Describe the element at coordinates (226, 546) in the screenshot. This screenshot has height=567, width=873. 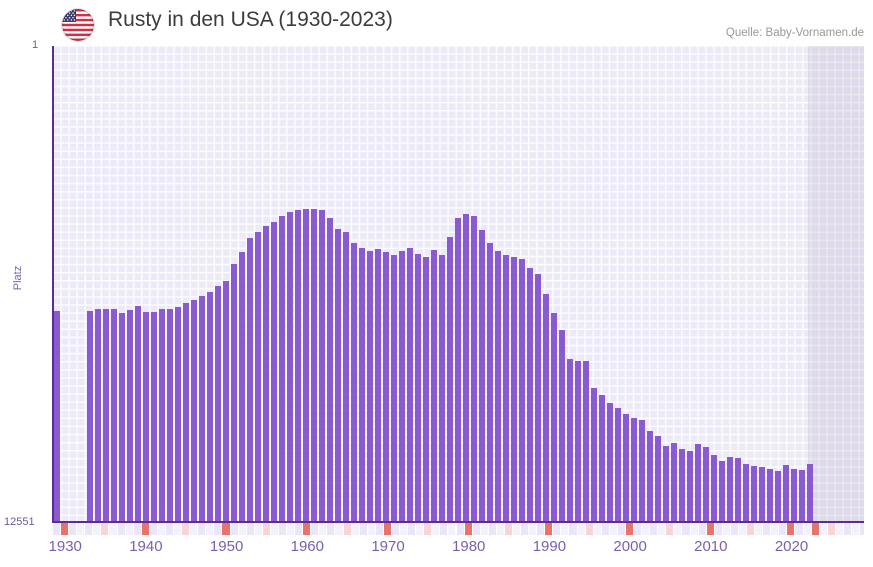
I see `x-tick-label: 1950` at that location.